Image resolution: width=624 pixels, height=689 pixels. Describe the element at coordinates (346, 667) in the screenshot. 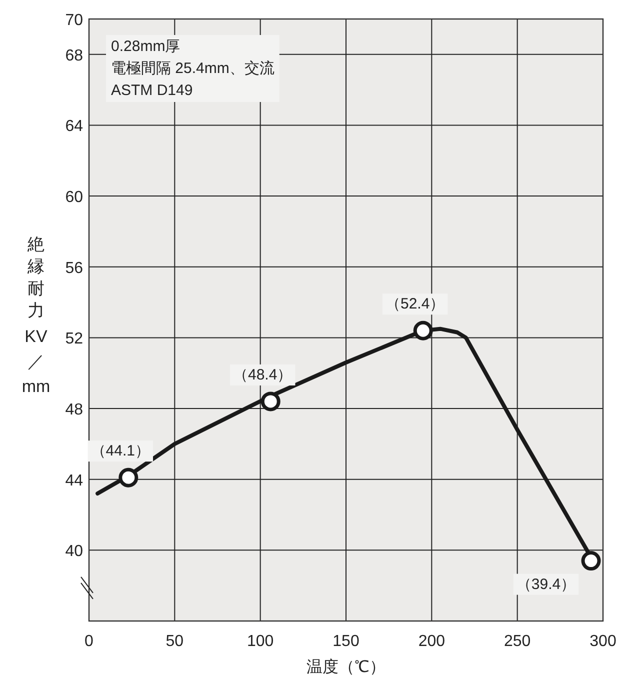

I see `x-axis-title: 温度（℃）` at that location.